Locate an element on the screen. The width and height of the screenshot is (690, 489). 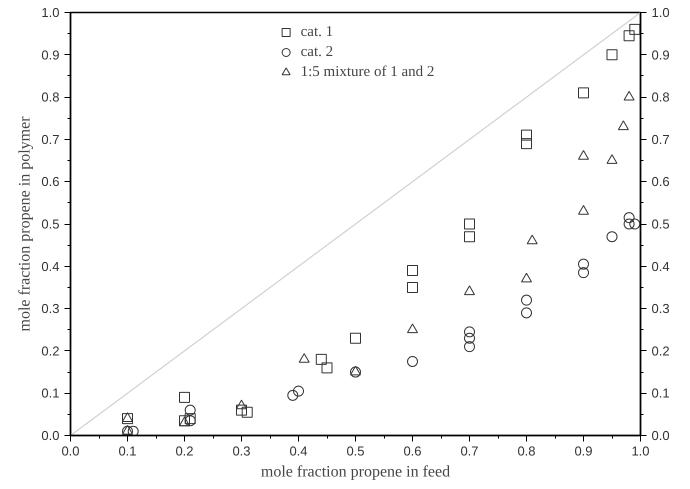
y-tick-label: 0.2 is located at coordinates (50, 350).